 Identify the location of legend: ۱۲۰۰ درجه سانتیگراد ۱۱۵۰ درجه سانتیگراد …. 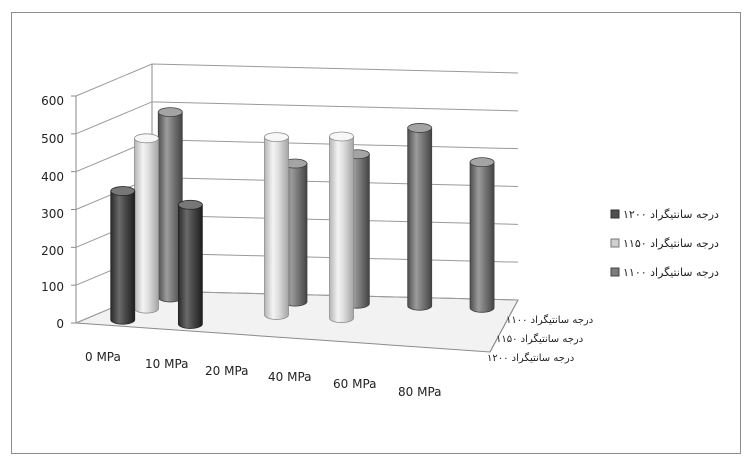
(664, 243).